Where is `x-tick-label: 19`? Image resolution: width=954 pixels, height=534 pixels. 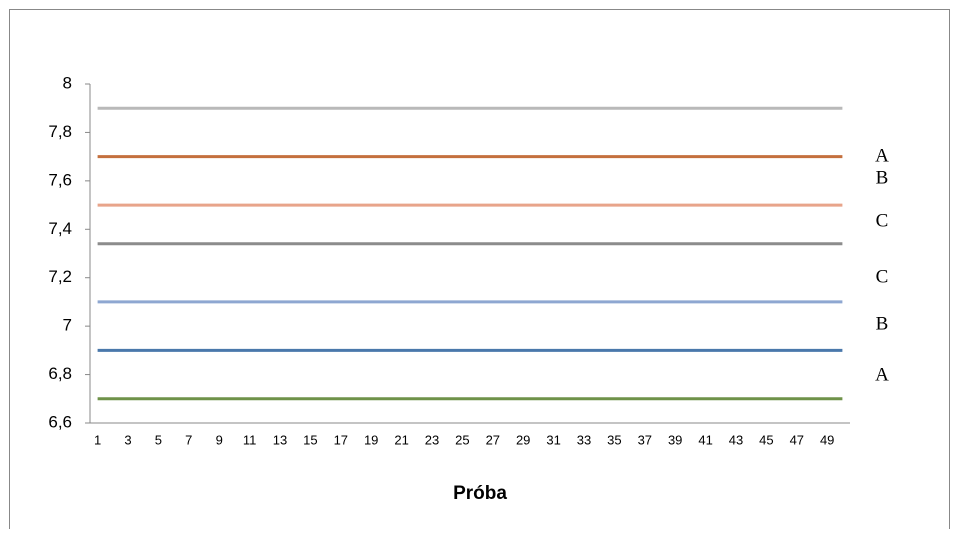 x-tick-label: 19 is located at coordinates (371, 439).